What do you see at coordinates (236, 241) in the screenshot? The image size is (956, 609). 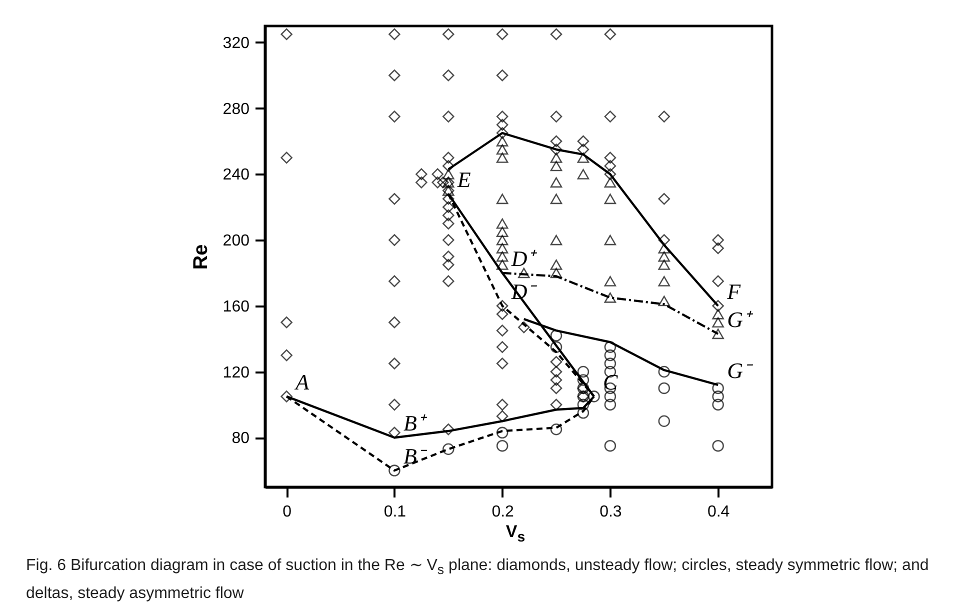 I see `y-tick-label: 200` at bounding box center [236, 241].